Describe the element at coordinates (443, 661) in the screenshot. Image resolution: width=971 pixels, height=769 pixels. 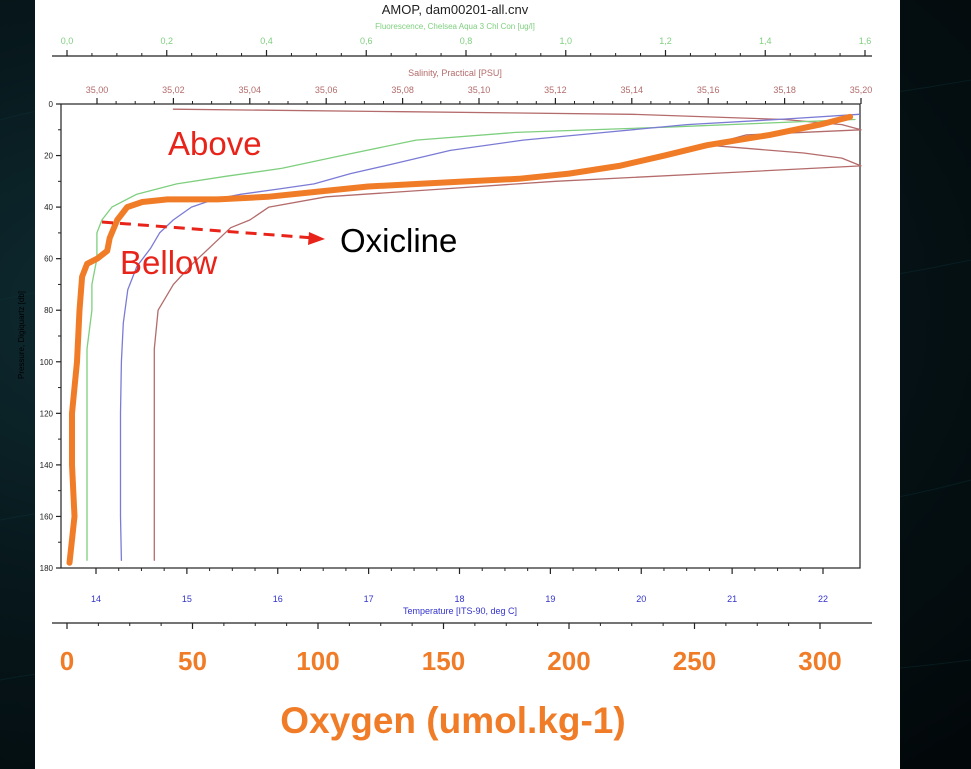
I see `oxygen-tick-label: 150` at that location.